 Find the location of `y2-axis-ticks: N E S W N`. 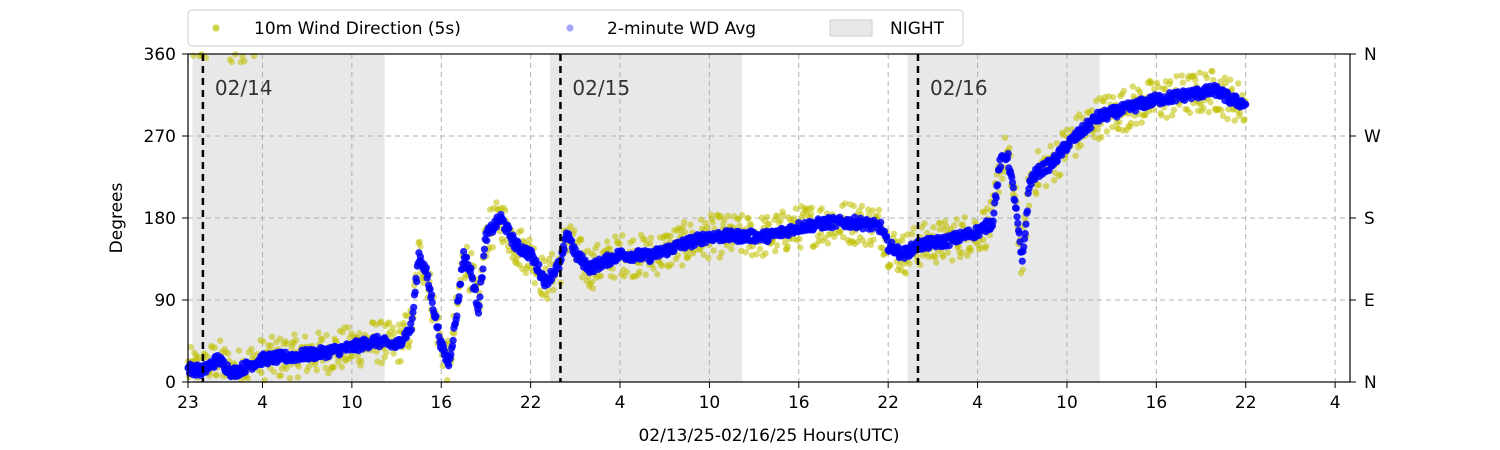

y2-axis-ticks: N E S W N is located at coordinates (1365, 219).